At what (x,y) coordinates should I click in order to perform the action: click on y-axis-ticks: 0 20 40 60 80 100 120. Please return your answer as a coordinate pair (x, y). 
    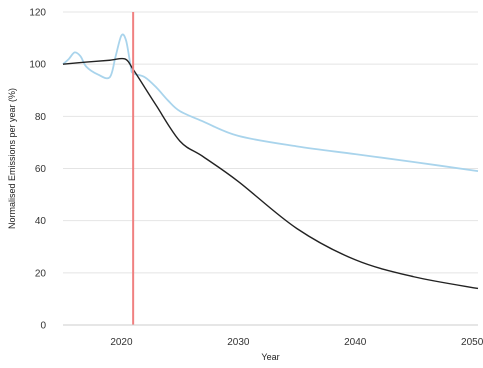
    Looking at the image, I should click on (37, 170).